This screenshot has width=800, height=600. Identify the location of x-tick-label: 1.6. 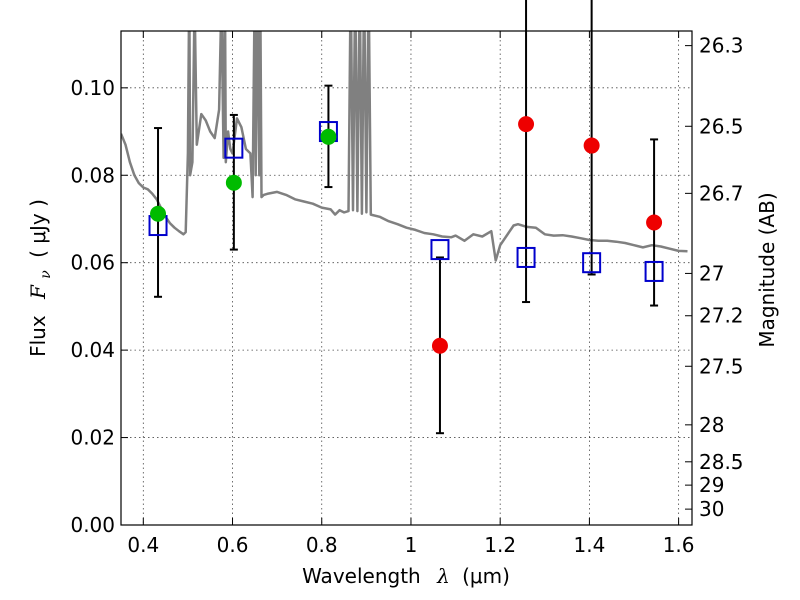
(679, 545).